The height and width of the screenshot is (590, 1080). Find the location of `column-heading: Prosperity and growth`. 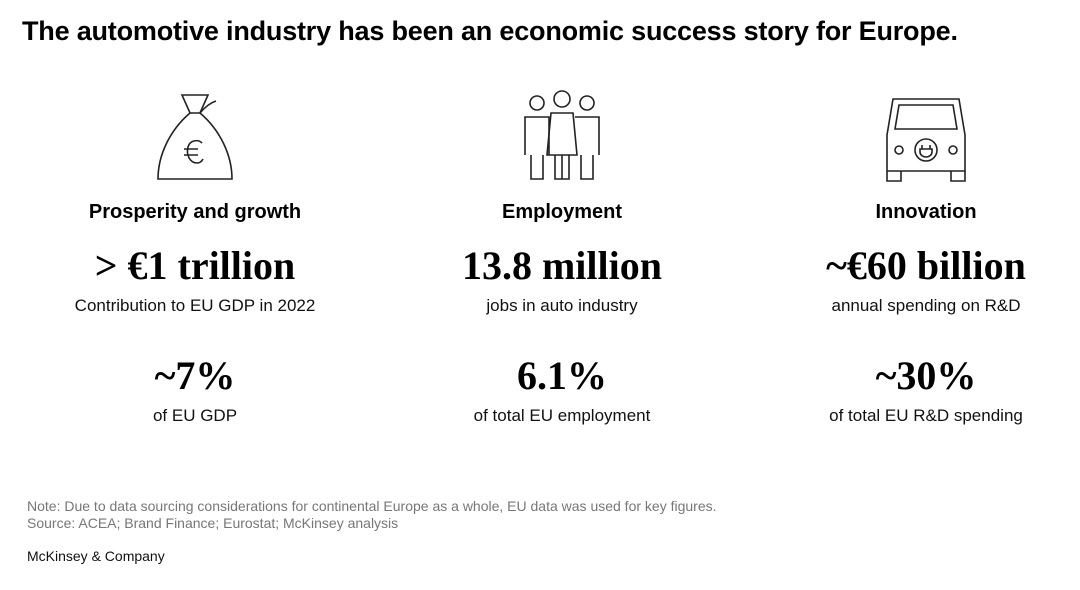

column-heading: Prosperity and growth is located at coordinates (195, 212).